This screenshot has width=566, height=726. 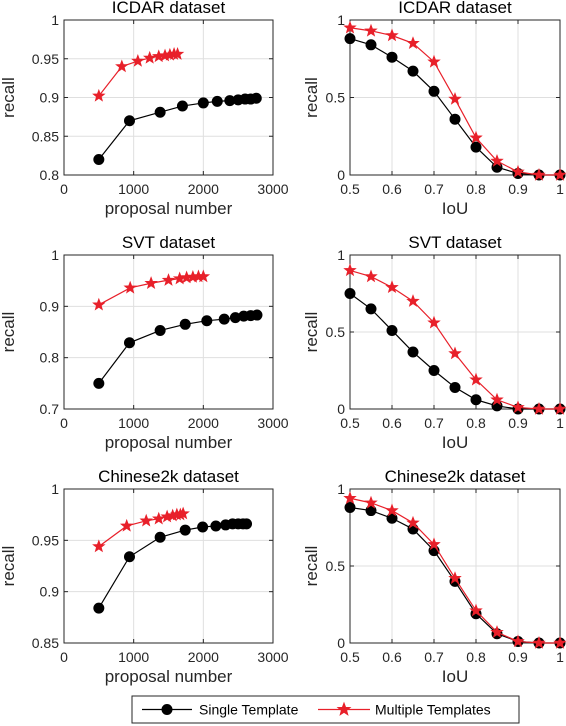 I want to click on y-tick-label: 0, so click(x=341, y=409).